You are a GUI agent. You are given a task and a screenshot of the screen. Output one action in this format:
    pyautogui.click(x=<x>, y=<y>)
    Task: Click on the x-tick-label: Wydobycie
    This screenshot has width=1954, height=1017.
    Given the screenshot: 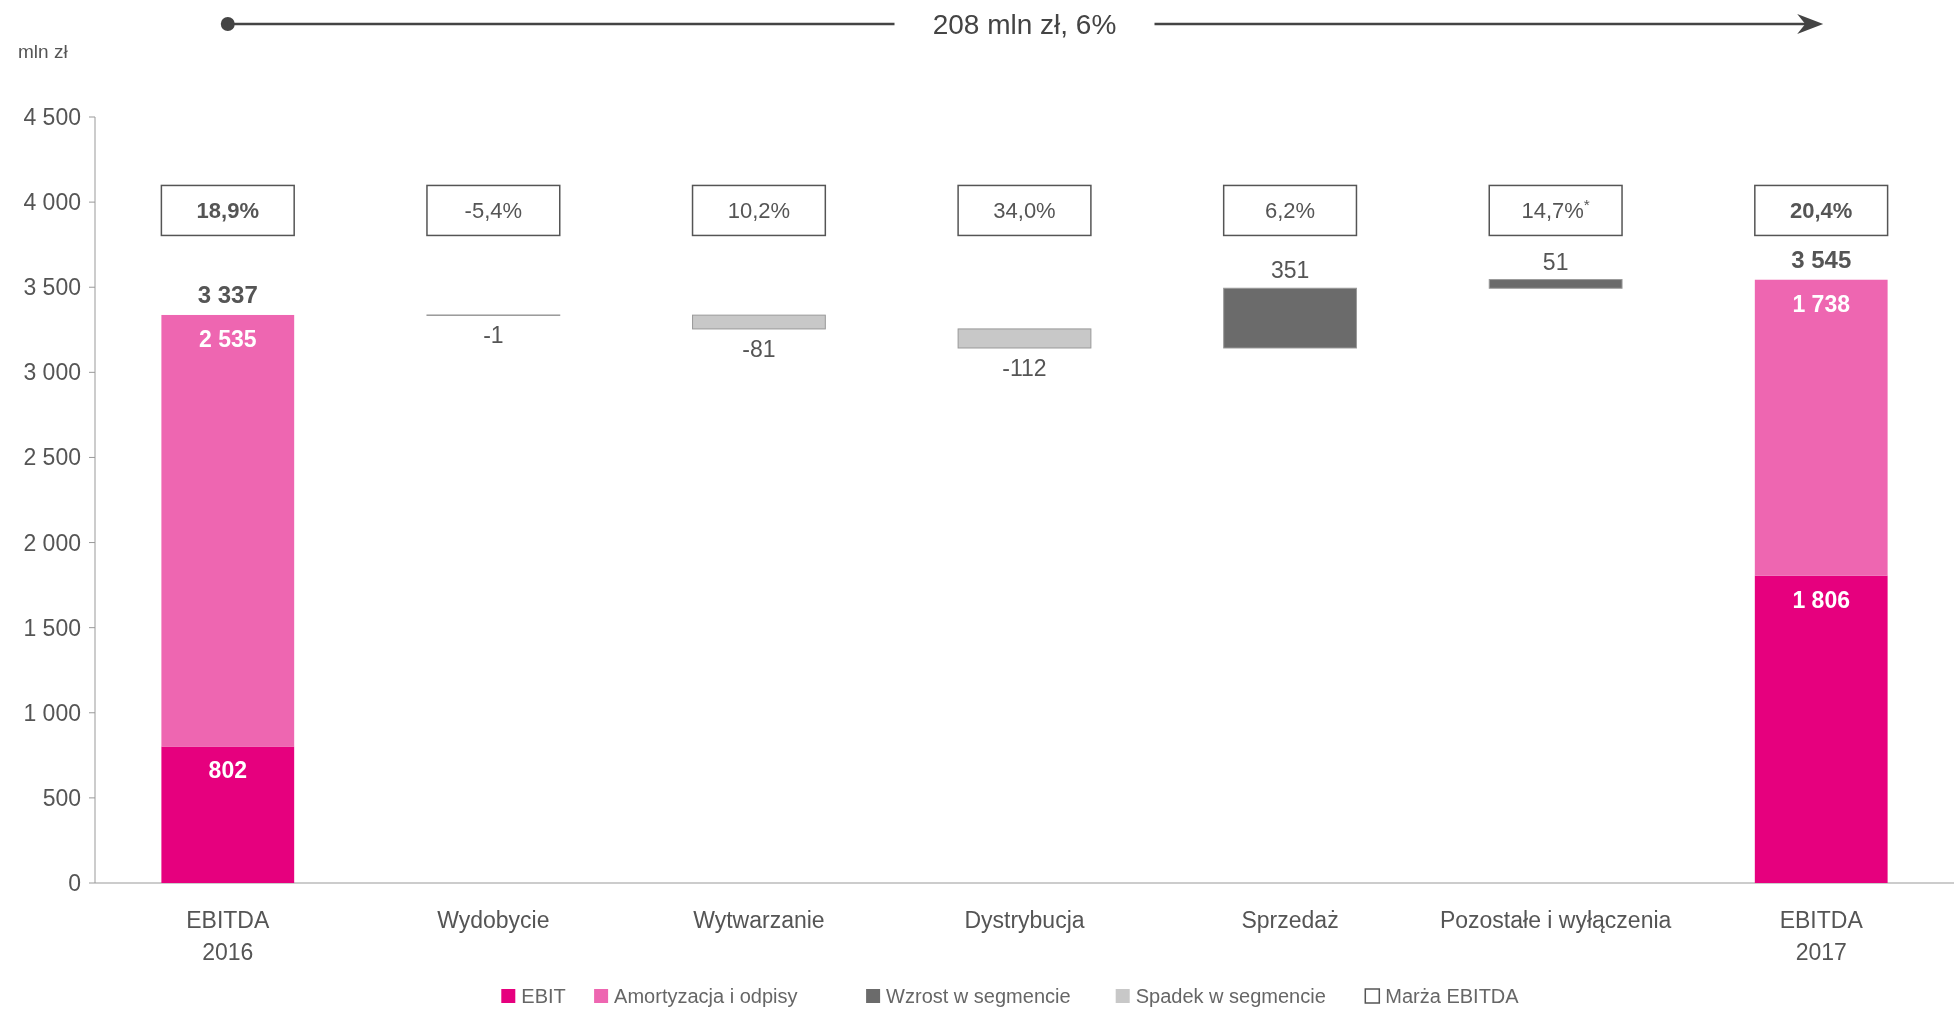 What is the action you would take?
    pyautogui.click(x=493, y=920)
    